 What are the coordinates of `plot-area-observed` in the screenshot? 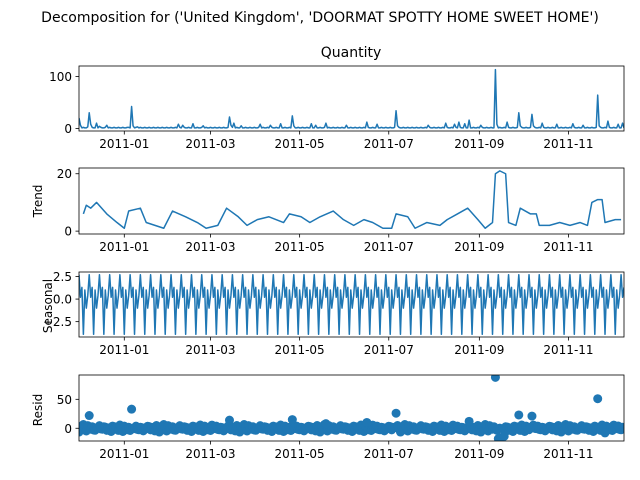 It's located at (351, 98).